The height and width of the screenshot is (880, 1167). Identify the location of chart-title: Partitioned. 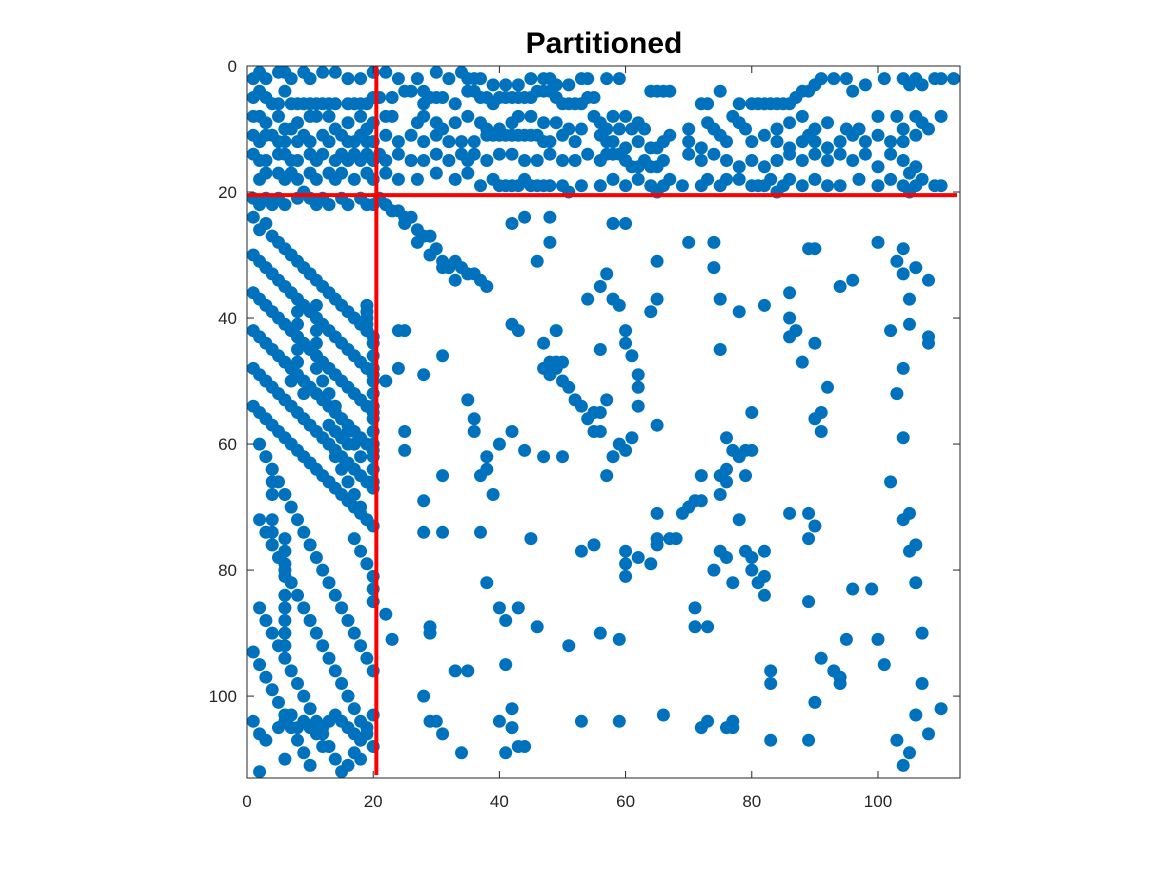
(604, 43).